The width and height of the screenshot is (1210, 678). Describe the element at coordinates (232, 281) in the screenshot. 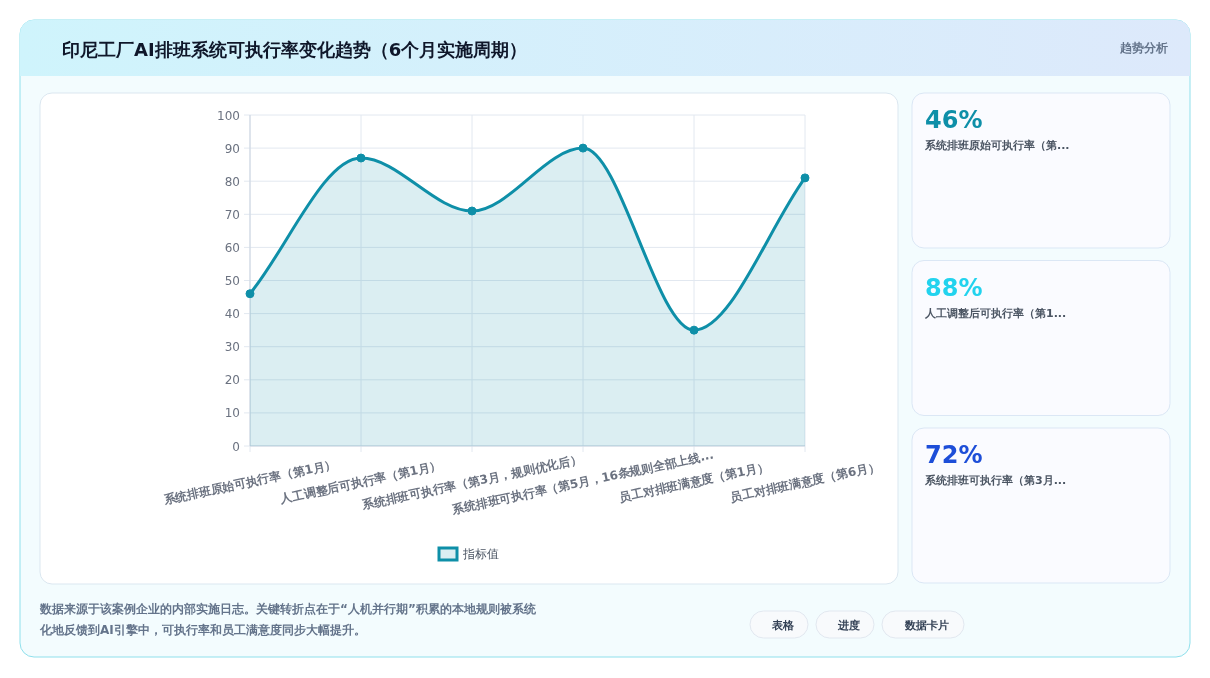

I see `y-tick-label: 50` at that location.